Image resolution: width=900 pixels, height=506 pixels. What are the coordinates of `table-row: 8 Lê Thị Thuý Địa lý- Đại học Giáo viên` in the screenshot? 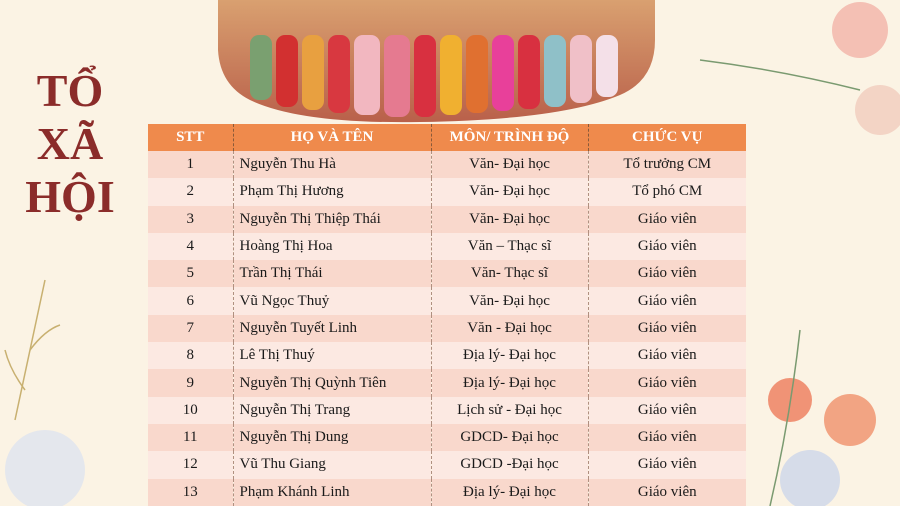 It's located at (447, 356).